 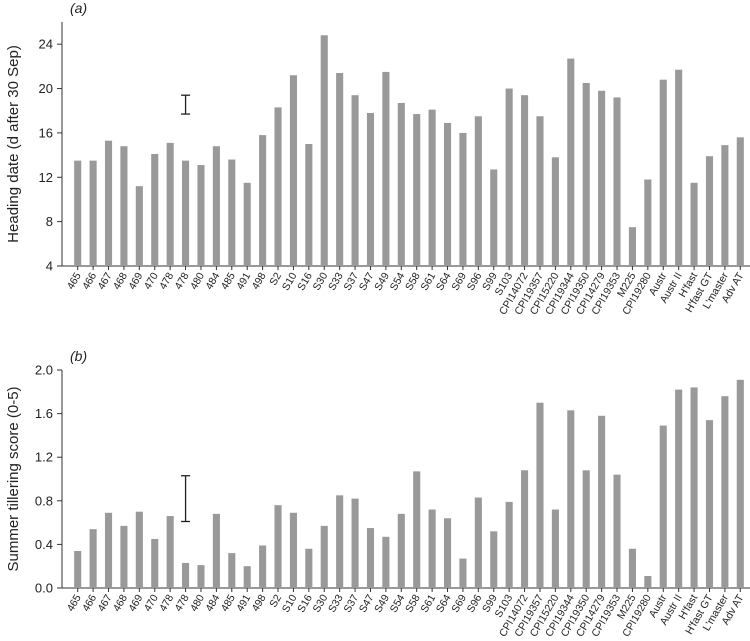 What do you see at coordinates (212, 280) in the screenshot?
I see `x-tick-label: 484` at bounding box center [212, 280].